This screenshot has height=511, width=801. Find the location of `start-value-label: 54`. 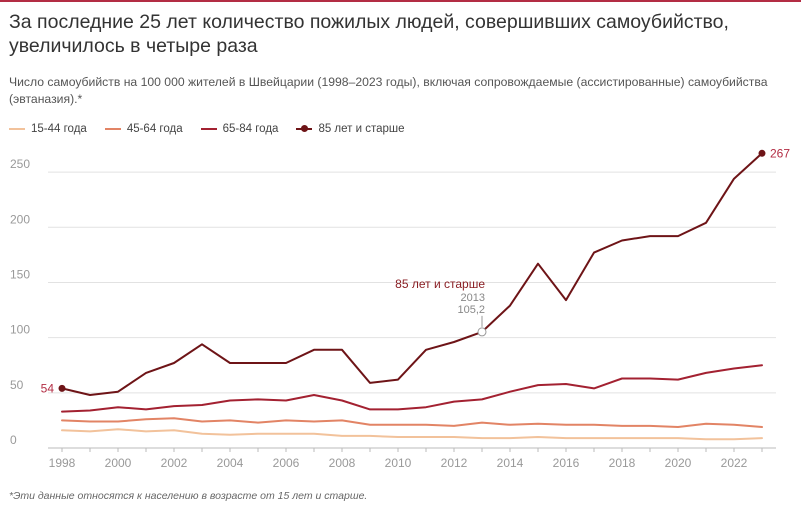

start-value-label: 54 is located at coordinates (48, 388).